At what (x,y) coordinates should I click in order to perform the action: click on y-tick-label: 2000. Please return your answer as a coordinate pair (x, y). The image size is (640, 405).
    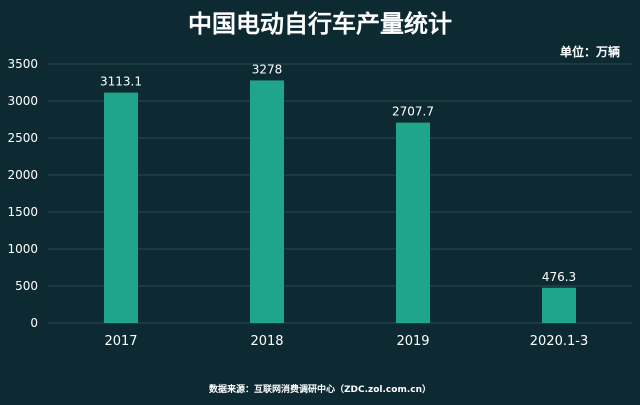
    Looking at the image, I should click on (22, 175).